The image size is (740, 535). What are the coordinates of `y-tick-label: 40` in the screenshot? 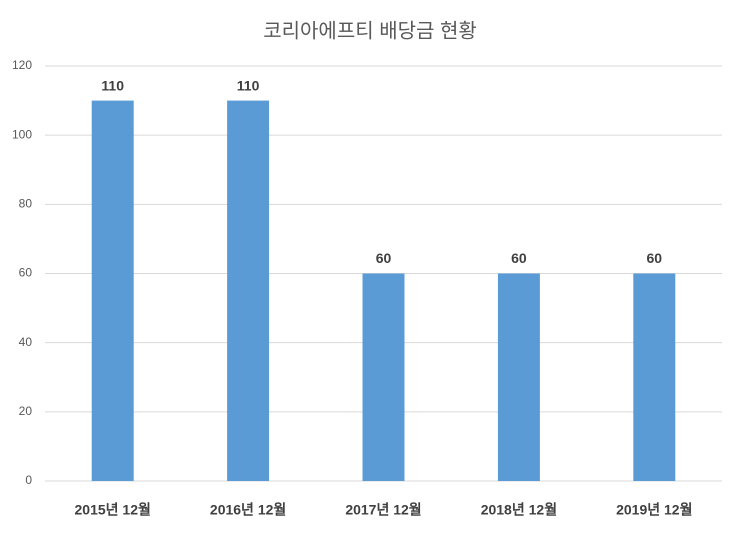 It's located at (26, 342).